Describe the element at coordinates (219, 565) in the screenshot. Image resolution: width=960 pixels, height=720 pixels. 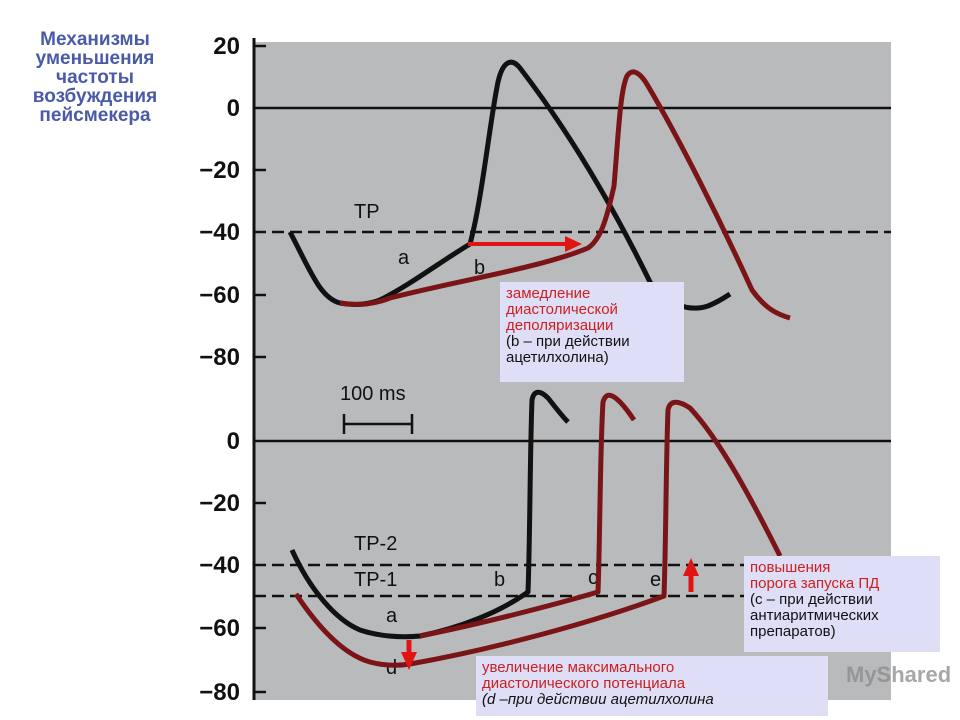
I see `y-tick-bottom-m40: −40` at that location.